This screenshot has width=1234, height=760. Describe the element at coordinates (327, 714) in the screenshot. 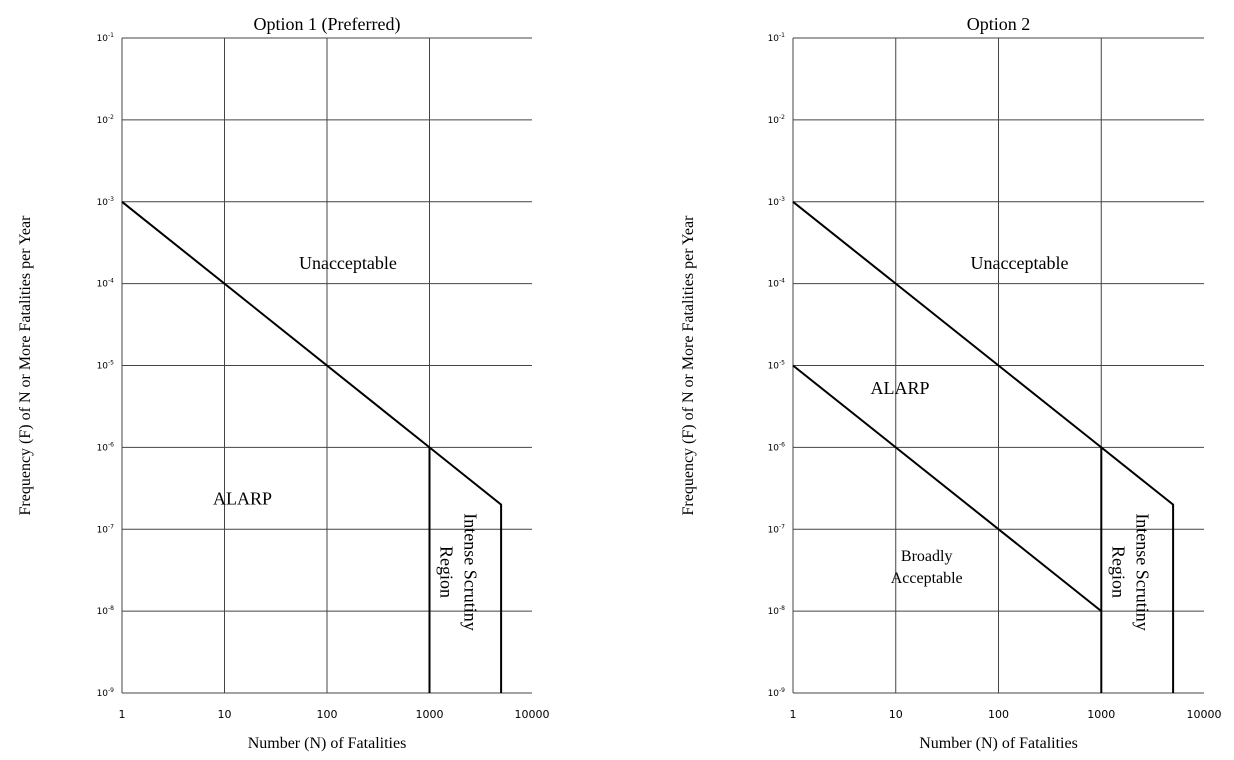

I see `chart-1-x-tick-label: 100` at that location.